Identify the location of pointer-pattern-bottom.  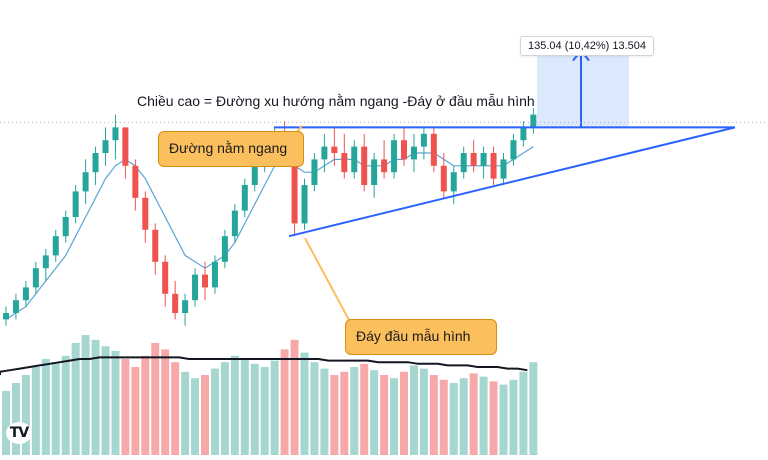
(327, 279).